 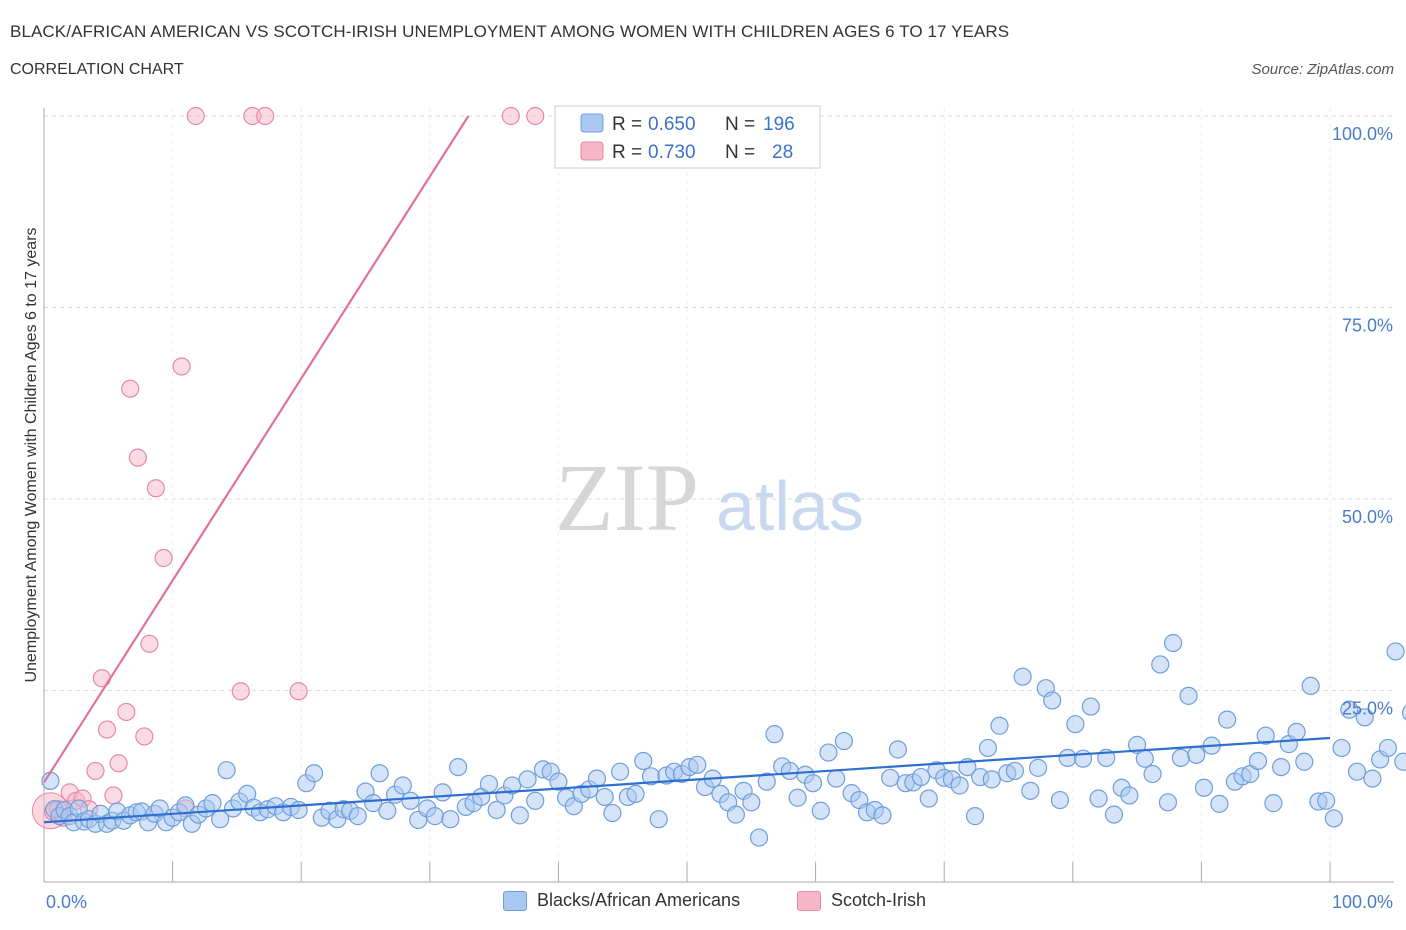 What do you see at coordinates (790, 506) in the screenshot?
I see `watermark-atlas: atlas` at bounding box center [790, 506].